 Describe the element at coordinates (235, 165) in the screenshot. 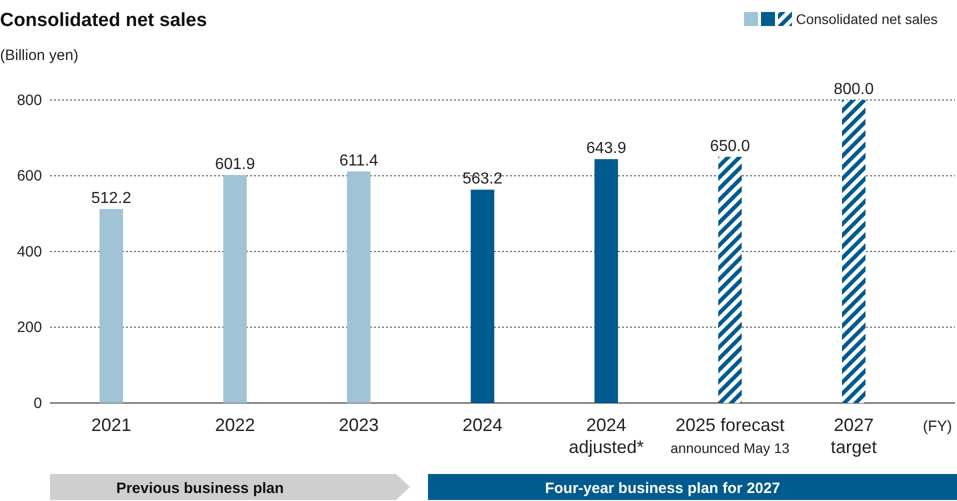

I see `data-label: 601.9` at that location.